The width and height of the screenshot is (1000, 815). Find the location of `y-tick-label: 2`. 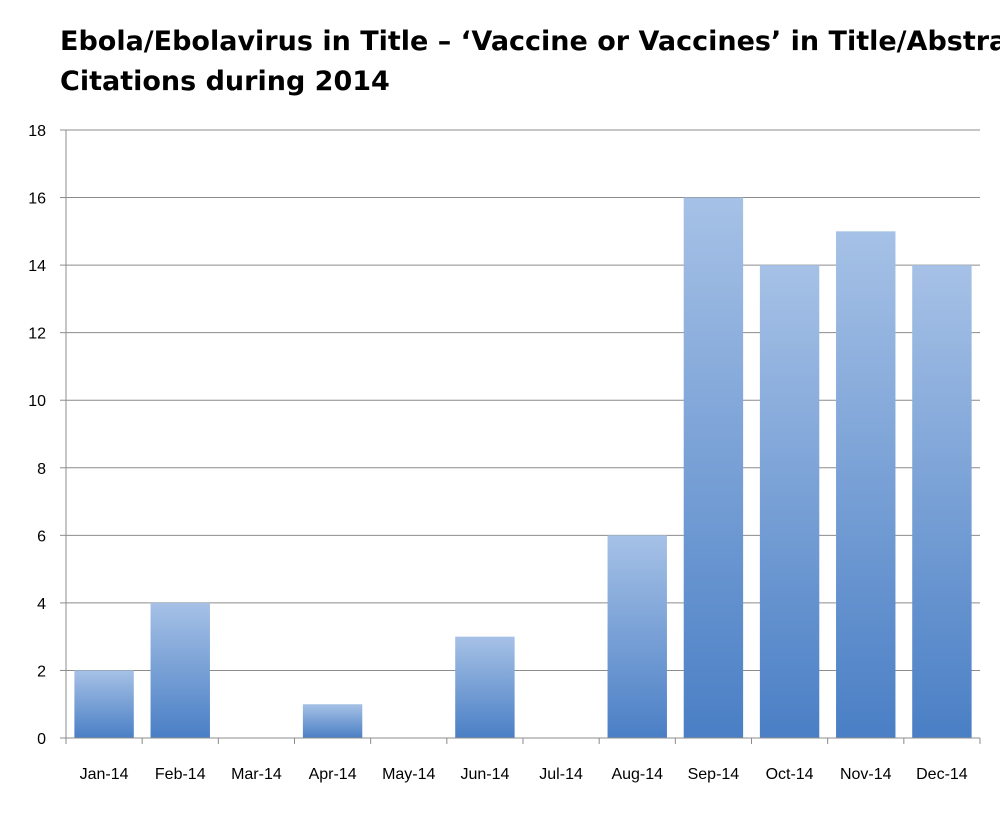

y-tick-label: 2 is located at coordinates (41, 671).